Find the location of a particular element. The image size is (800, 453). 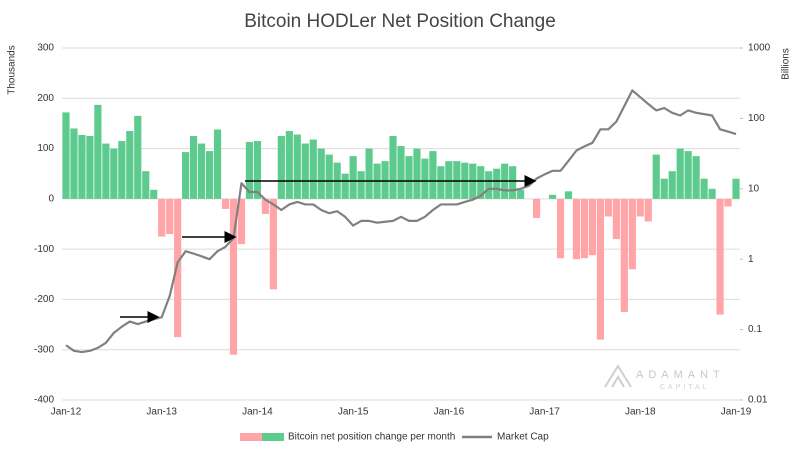

y-tick-label: 300 is located at coordinates (45, 48).